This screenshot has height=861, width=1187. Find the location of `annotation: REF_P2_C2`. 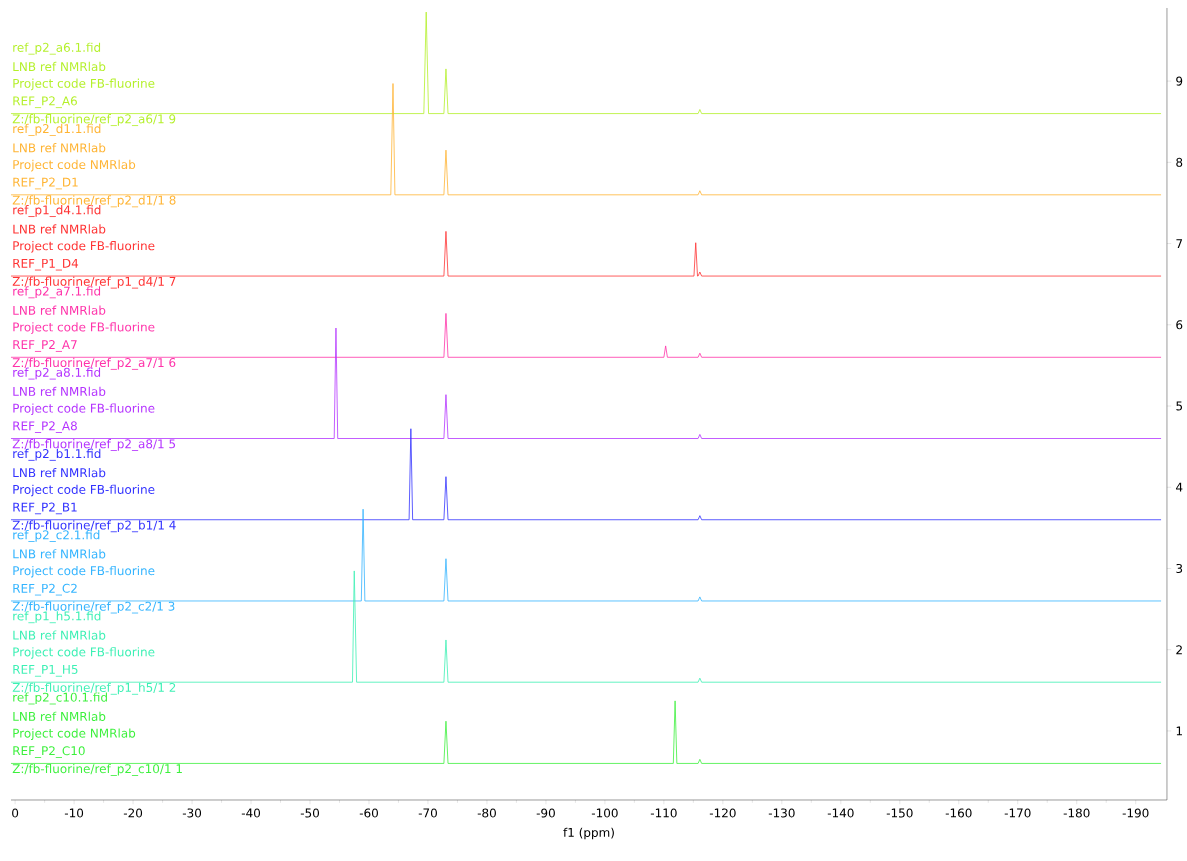

annotation: REF_P2_C2 is located at coordinates (45, 589).